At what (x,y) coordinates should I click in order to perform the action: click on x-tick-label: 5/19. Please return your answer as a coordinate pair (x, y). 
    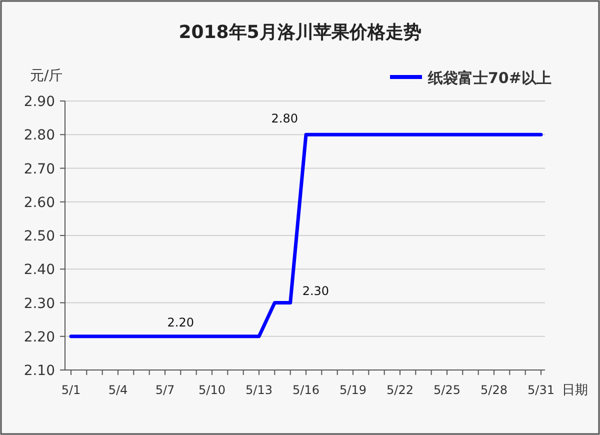
    Looking at the image, I should click on (353, 390).